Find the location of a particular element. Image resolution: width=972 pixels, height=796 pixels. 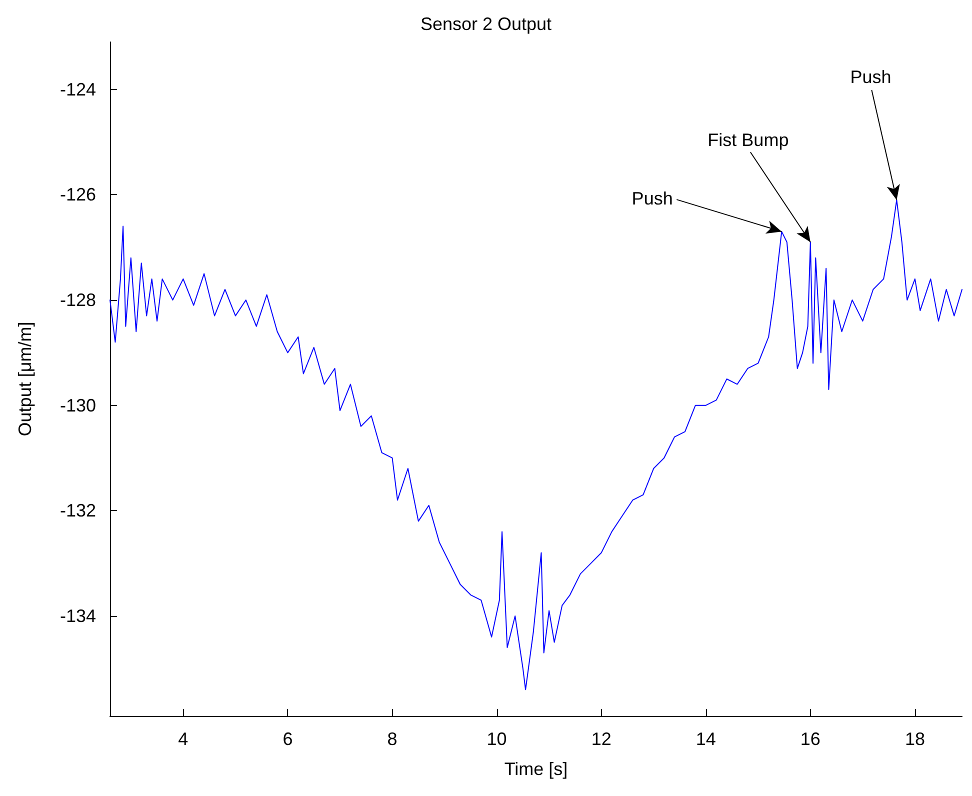

annotation: Fist Bump is located at coordinates (748, 140).